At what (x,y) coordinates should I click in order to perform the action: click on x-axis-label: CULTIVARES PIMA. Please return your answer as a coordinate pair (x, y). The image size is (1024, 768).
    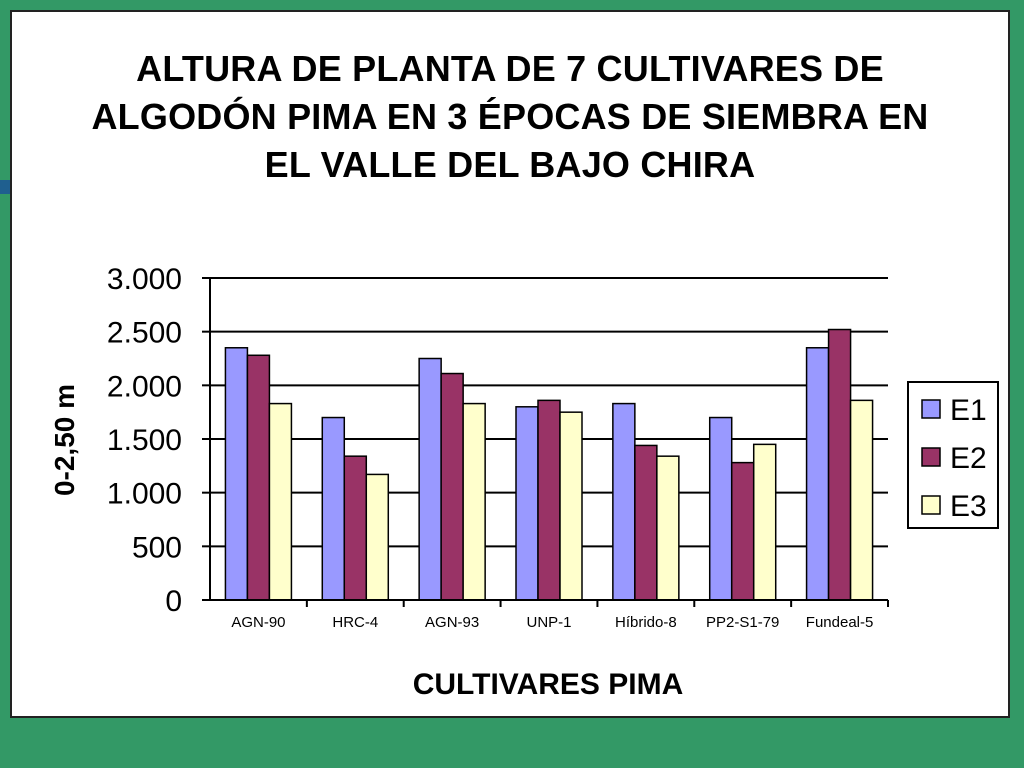
    Looking at the image, I should click on (548, 684).